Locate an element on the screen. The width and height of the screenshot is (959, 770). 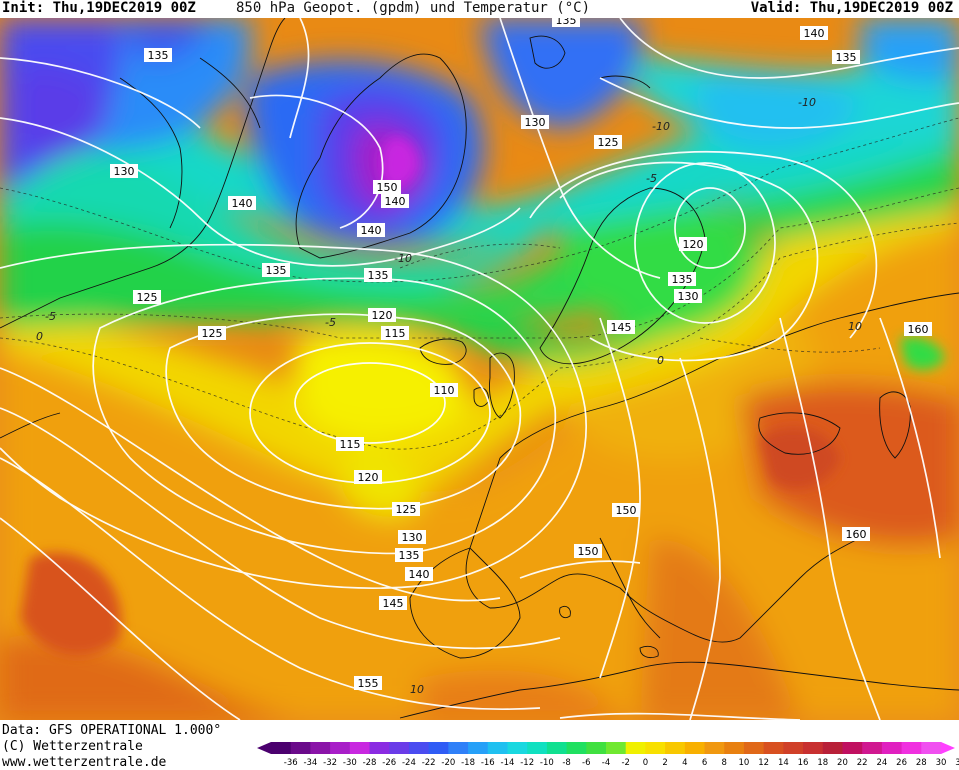
contour-label: 110 is located at coordinates (444, 390).